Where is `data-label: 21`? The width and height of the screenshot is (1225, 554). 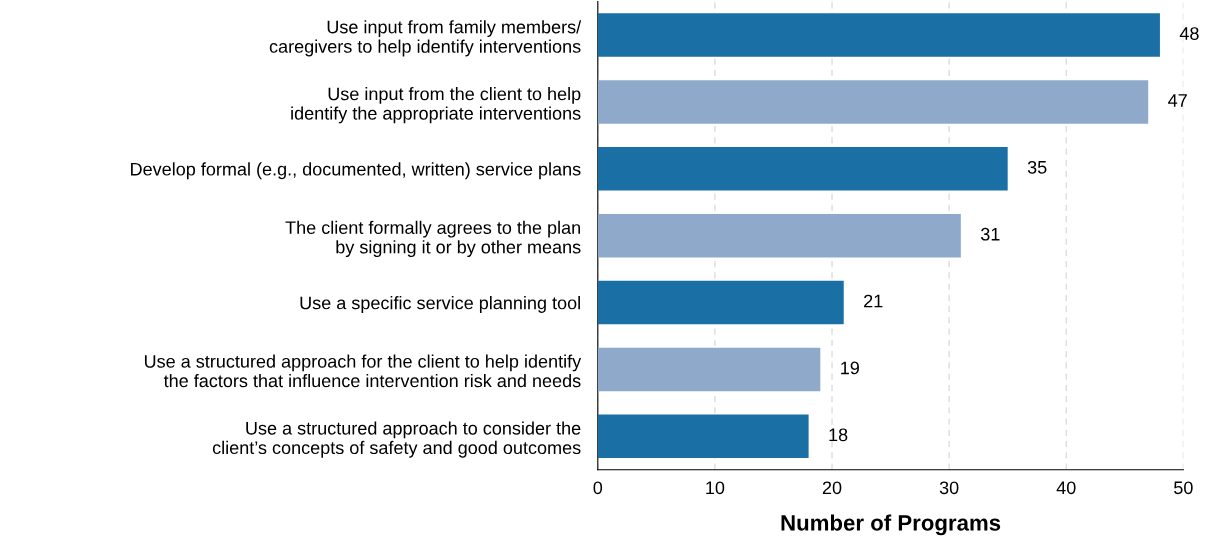 data-label: 21 is located at coordinates (873, 301).